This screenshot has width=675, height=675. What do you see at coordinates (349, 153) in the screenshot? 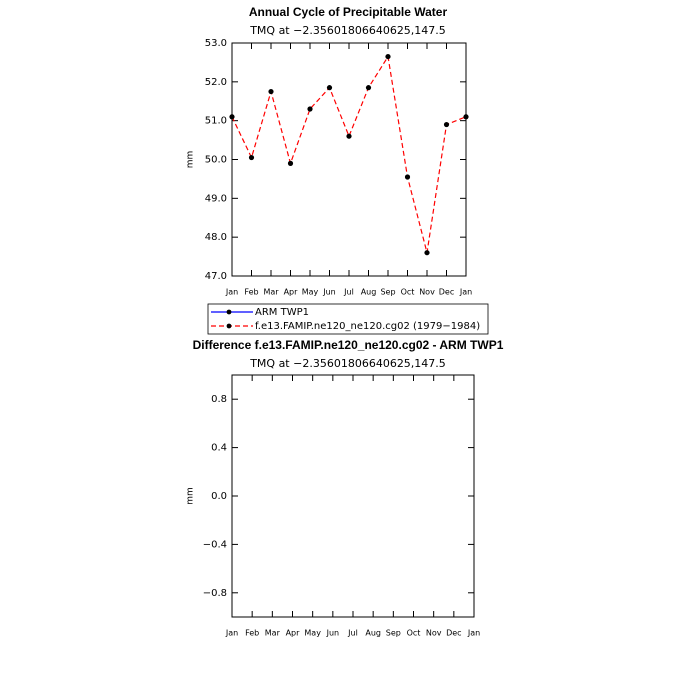
I see `series-line` at bounding box center [349, 153].